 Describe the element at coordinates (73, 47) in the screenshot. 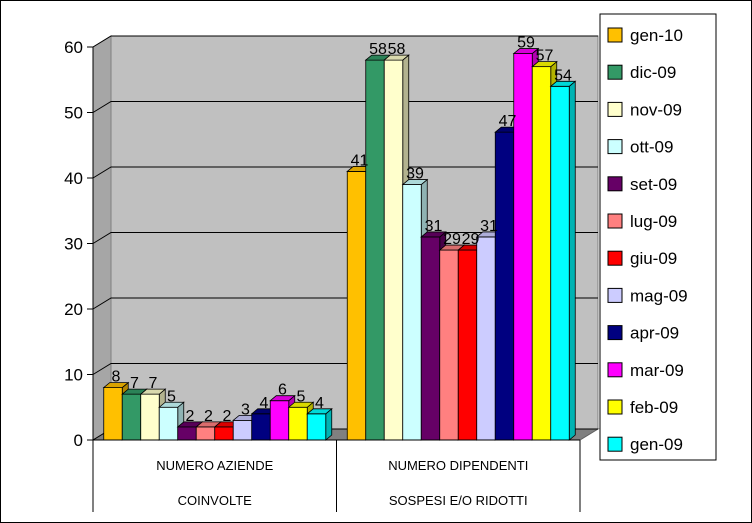

I see `y-tick-label: 60` at that location.